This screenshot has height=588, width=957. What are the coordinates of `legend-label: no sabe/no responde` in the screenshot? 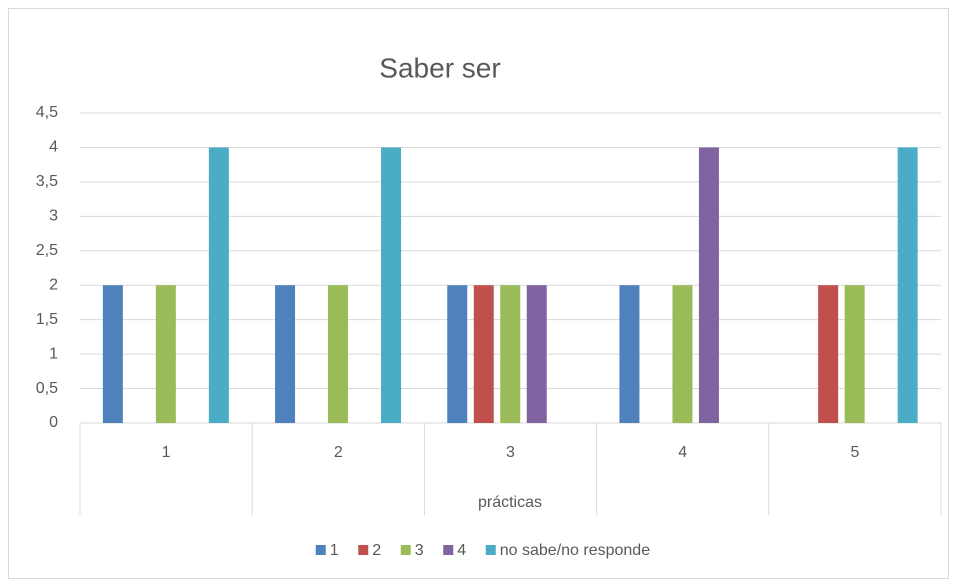 It's located at (575, 550).